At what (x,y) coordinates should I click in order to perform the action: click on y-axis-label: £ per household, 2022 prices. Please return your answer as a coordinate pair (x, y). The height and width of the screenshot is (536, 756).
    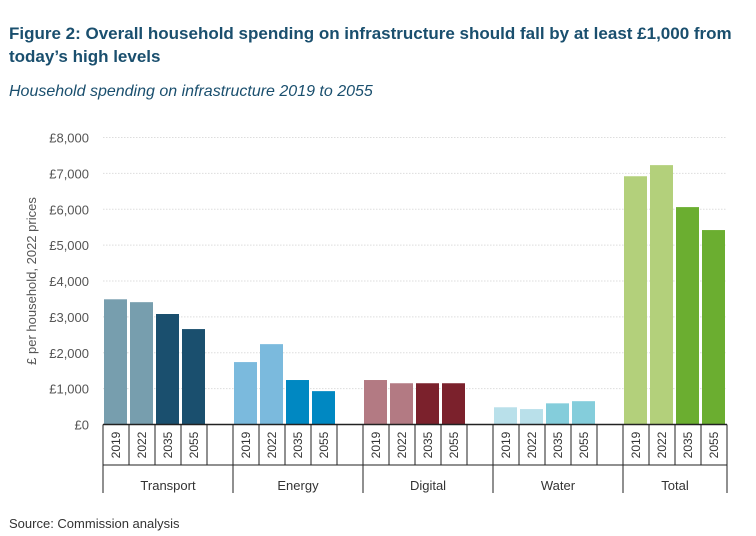
    Looking at the image, I should click on (31, 281).